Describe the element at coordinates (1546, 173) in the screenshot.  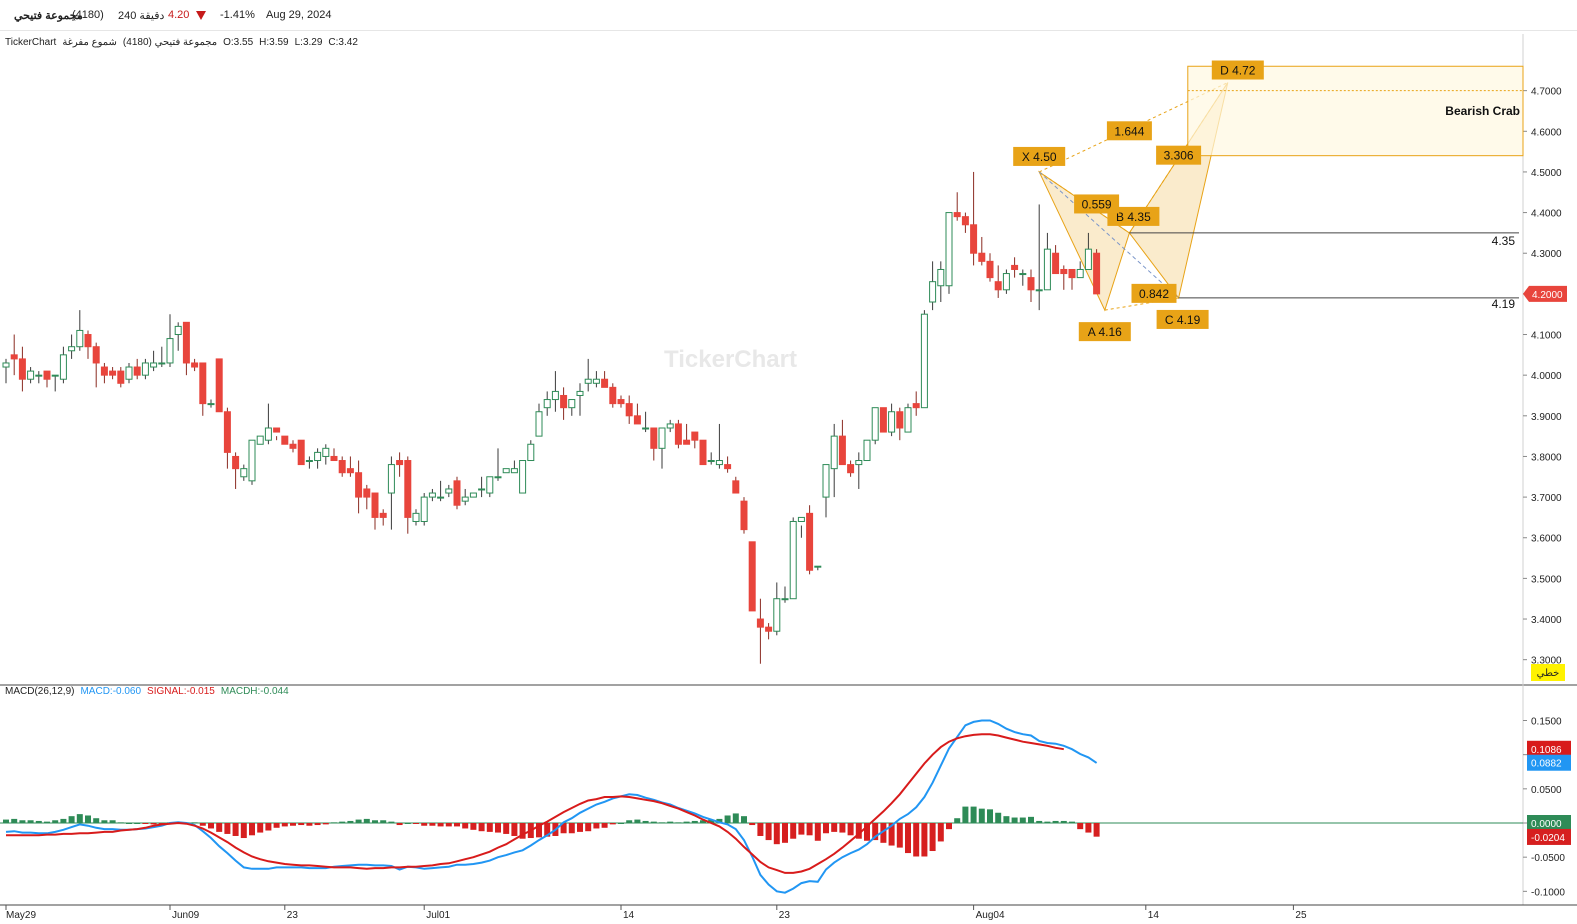
I see `y-tick-label: 4.5000` at that location.